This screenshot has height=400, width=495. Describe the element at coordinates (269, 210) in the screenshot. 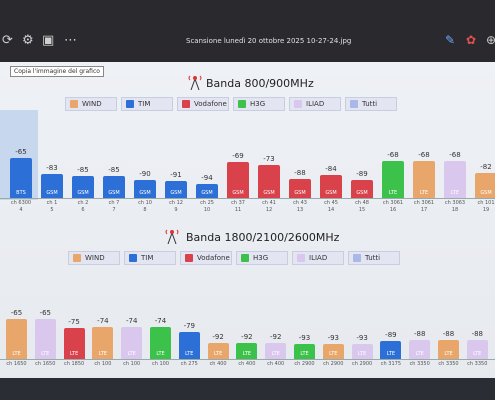

I see `bar-index-label: 12` at that location.